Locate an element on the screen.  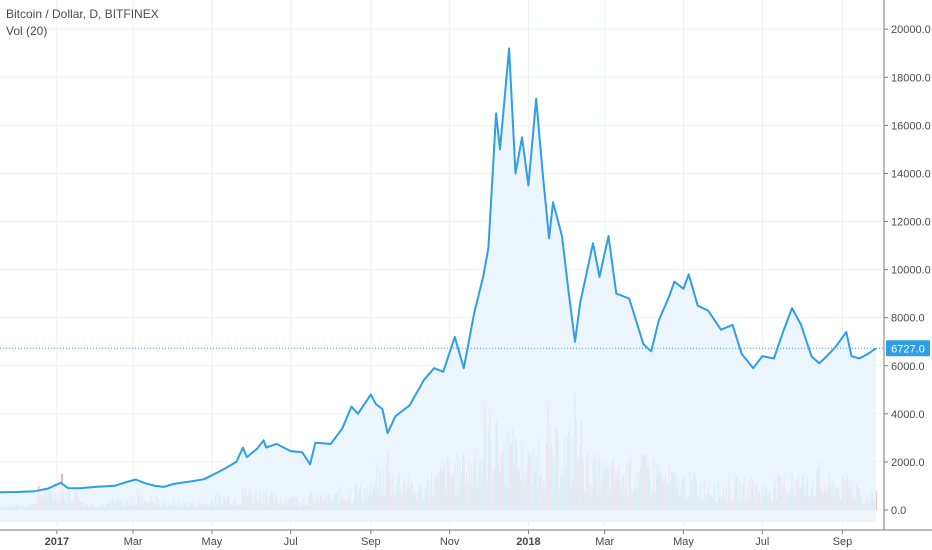
y-tick-label: 18000.0 is located at coordinates (911, 78).